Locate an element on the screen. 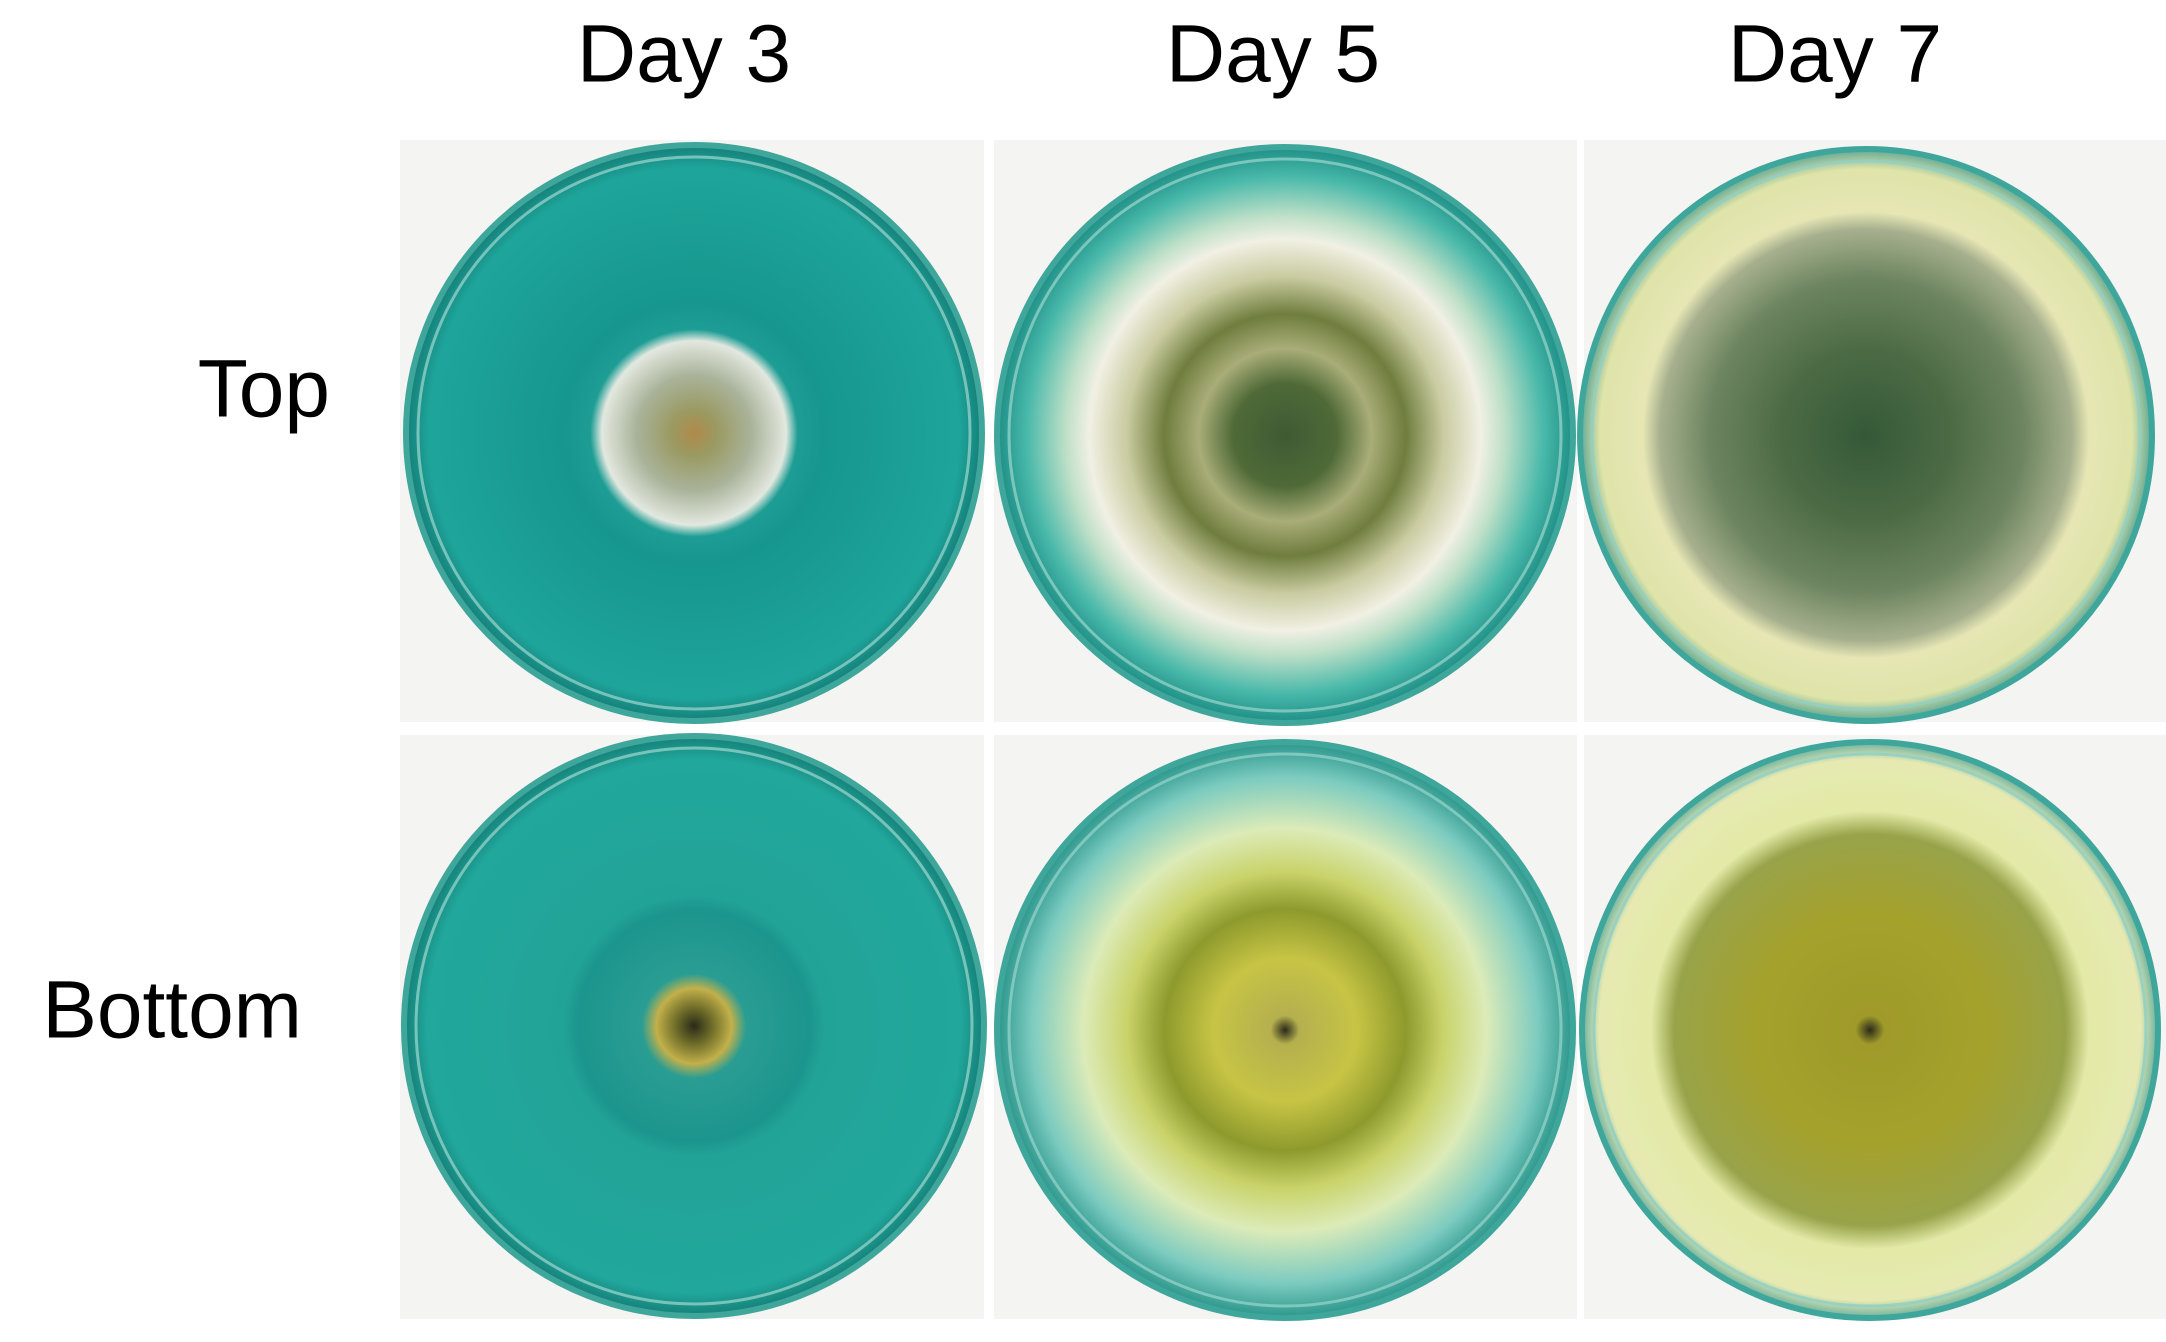 This screenshot has height=1342, width=2166. row-label: Top is located at coordinates (264, 389).